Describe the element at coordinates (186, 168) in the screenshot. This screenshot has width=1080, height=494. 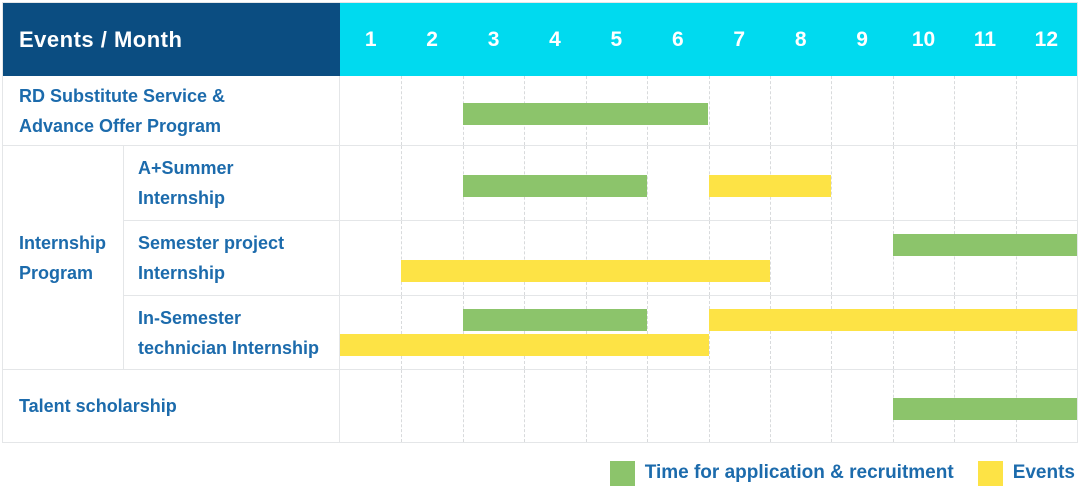
I see `row-label-line: A+Summer` at that location.